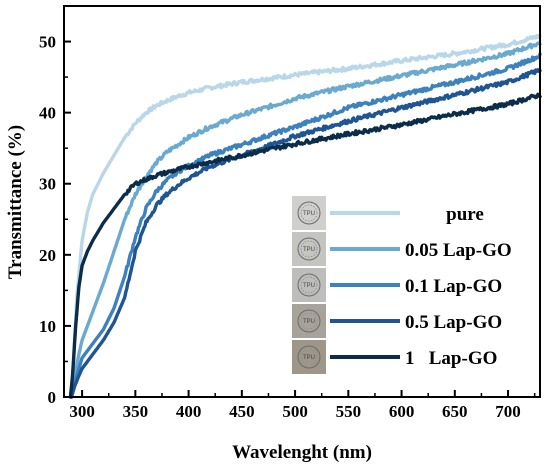  Describe the element at coordinates (458, 250) in the screenshot. I see `legend-label-1: 0.05 Lap-GO` at that location.